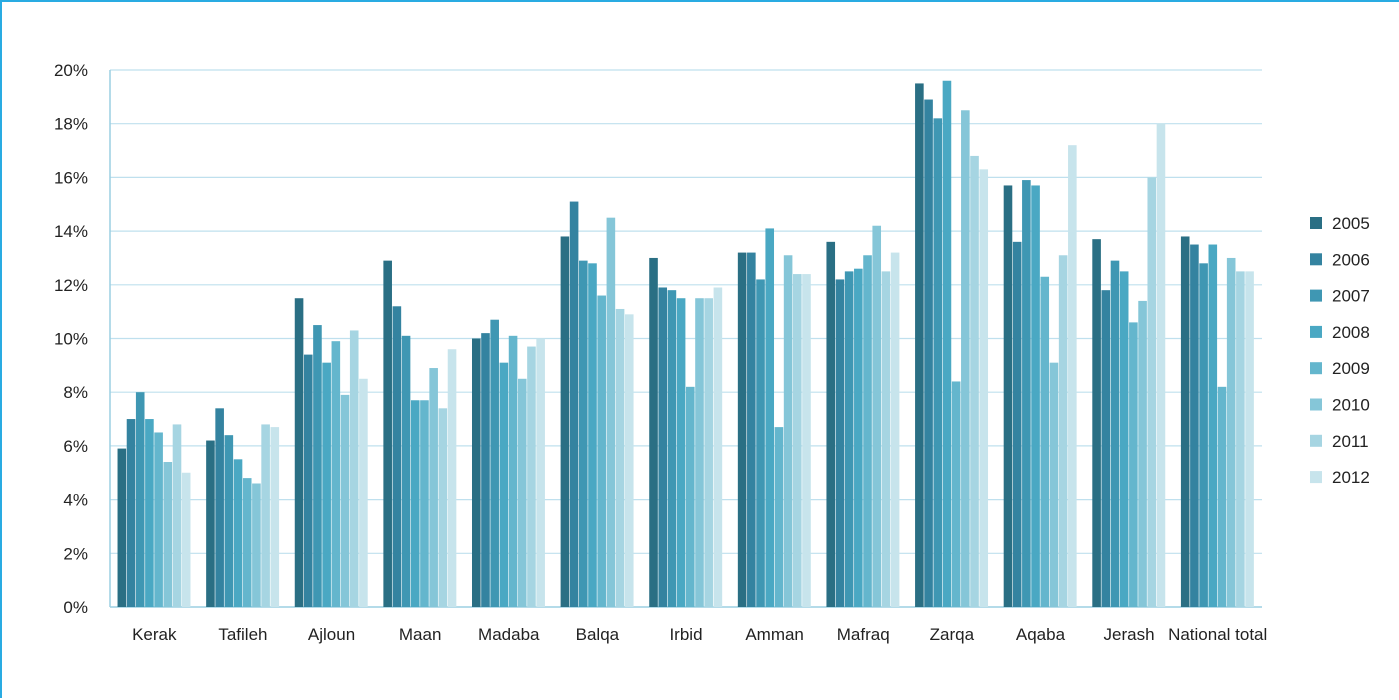 This screenshot has height=700, width=1399. Describe the element at coordinates (140, 499) in the screenshot. I see `bar-kerak-2007` at that location.